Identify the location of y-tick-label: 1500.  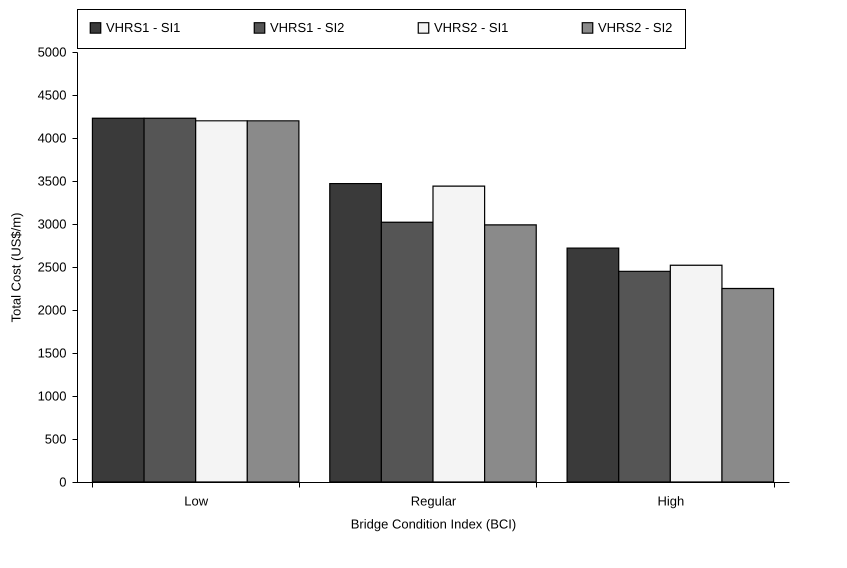
(52, 353).